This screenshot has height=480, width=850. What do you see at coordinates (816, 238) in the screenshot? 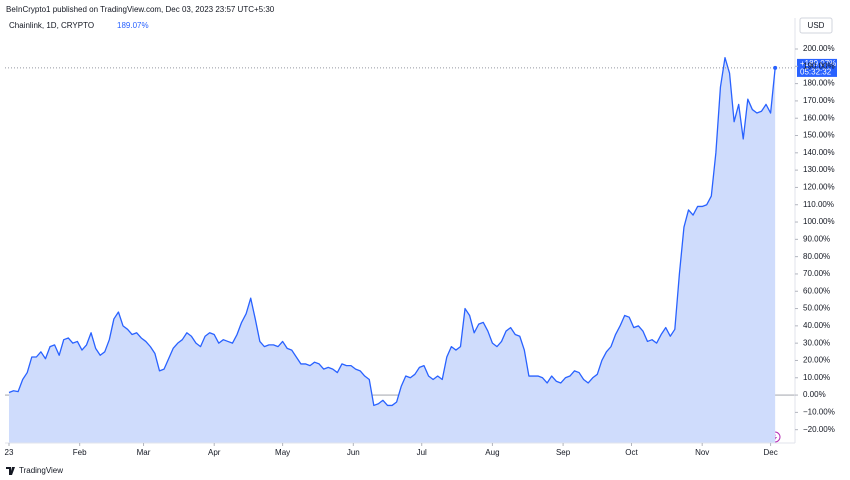
I see `y-tick-label: 90.00%` at bounding box center [816, 238].